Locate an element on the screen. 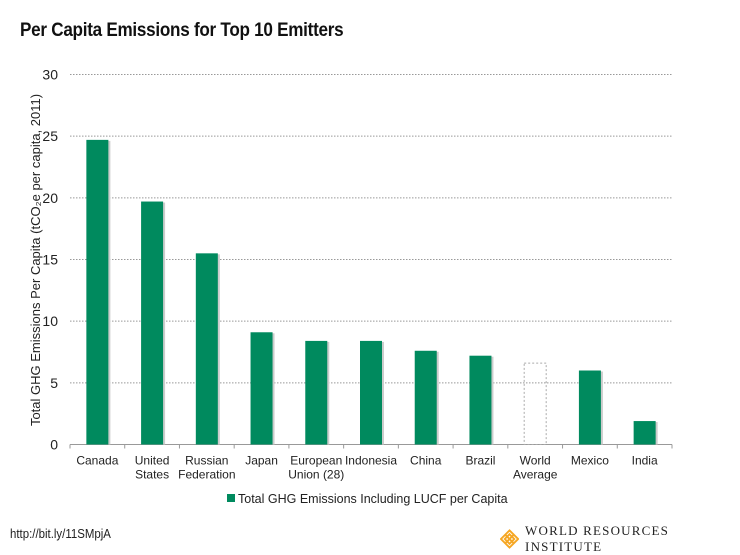 This screenshot has height=555, width=740. x-tick-label: Russian Federation is located at coordinates (206, 468).